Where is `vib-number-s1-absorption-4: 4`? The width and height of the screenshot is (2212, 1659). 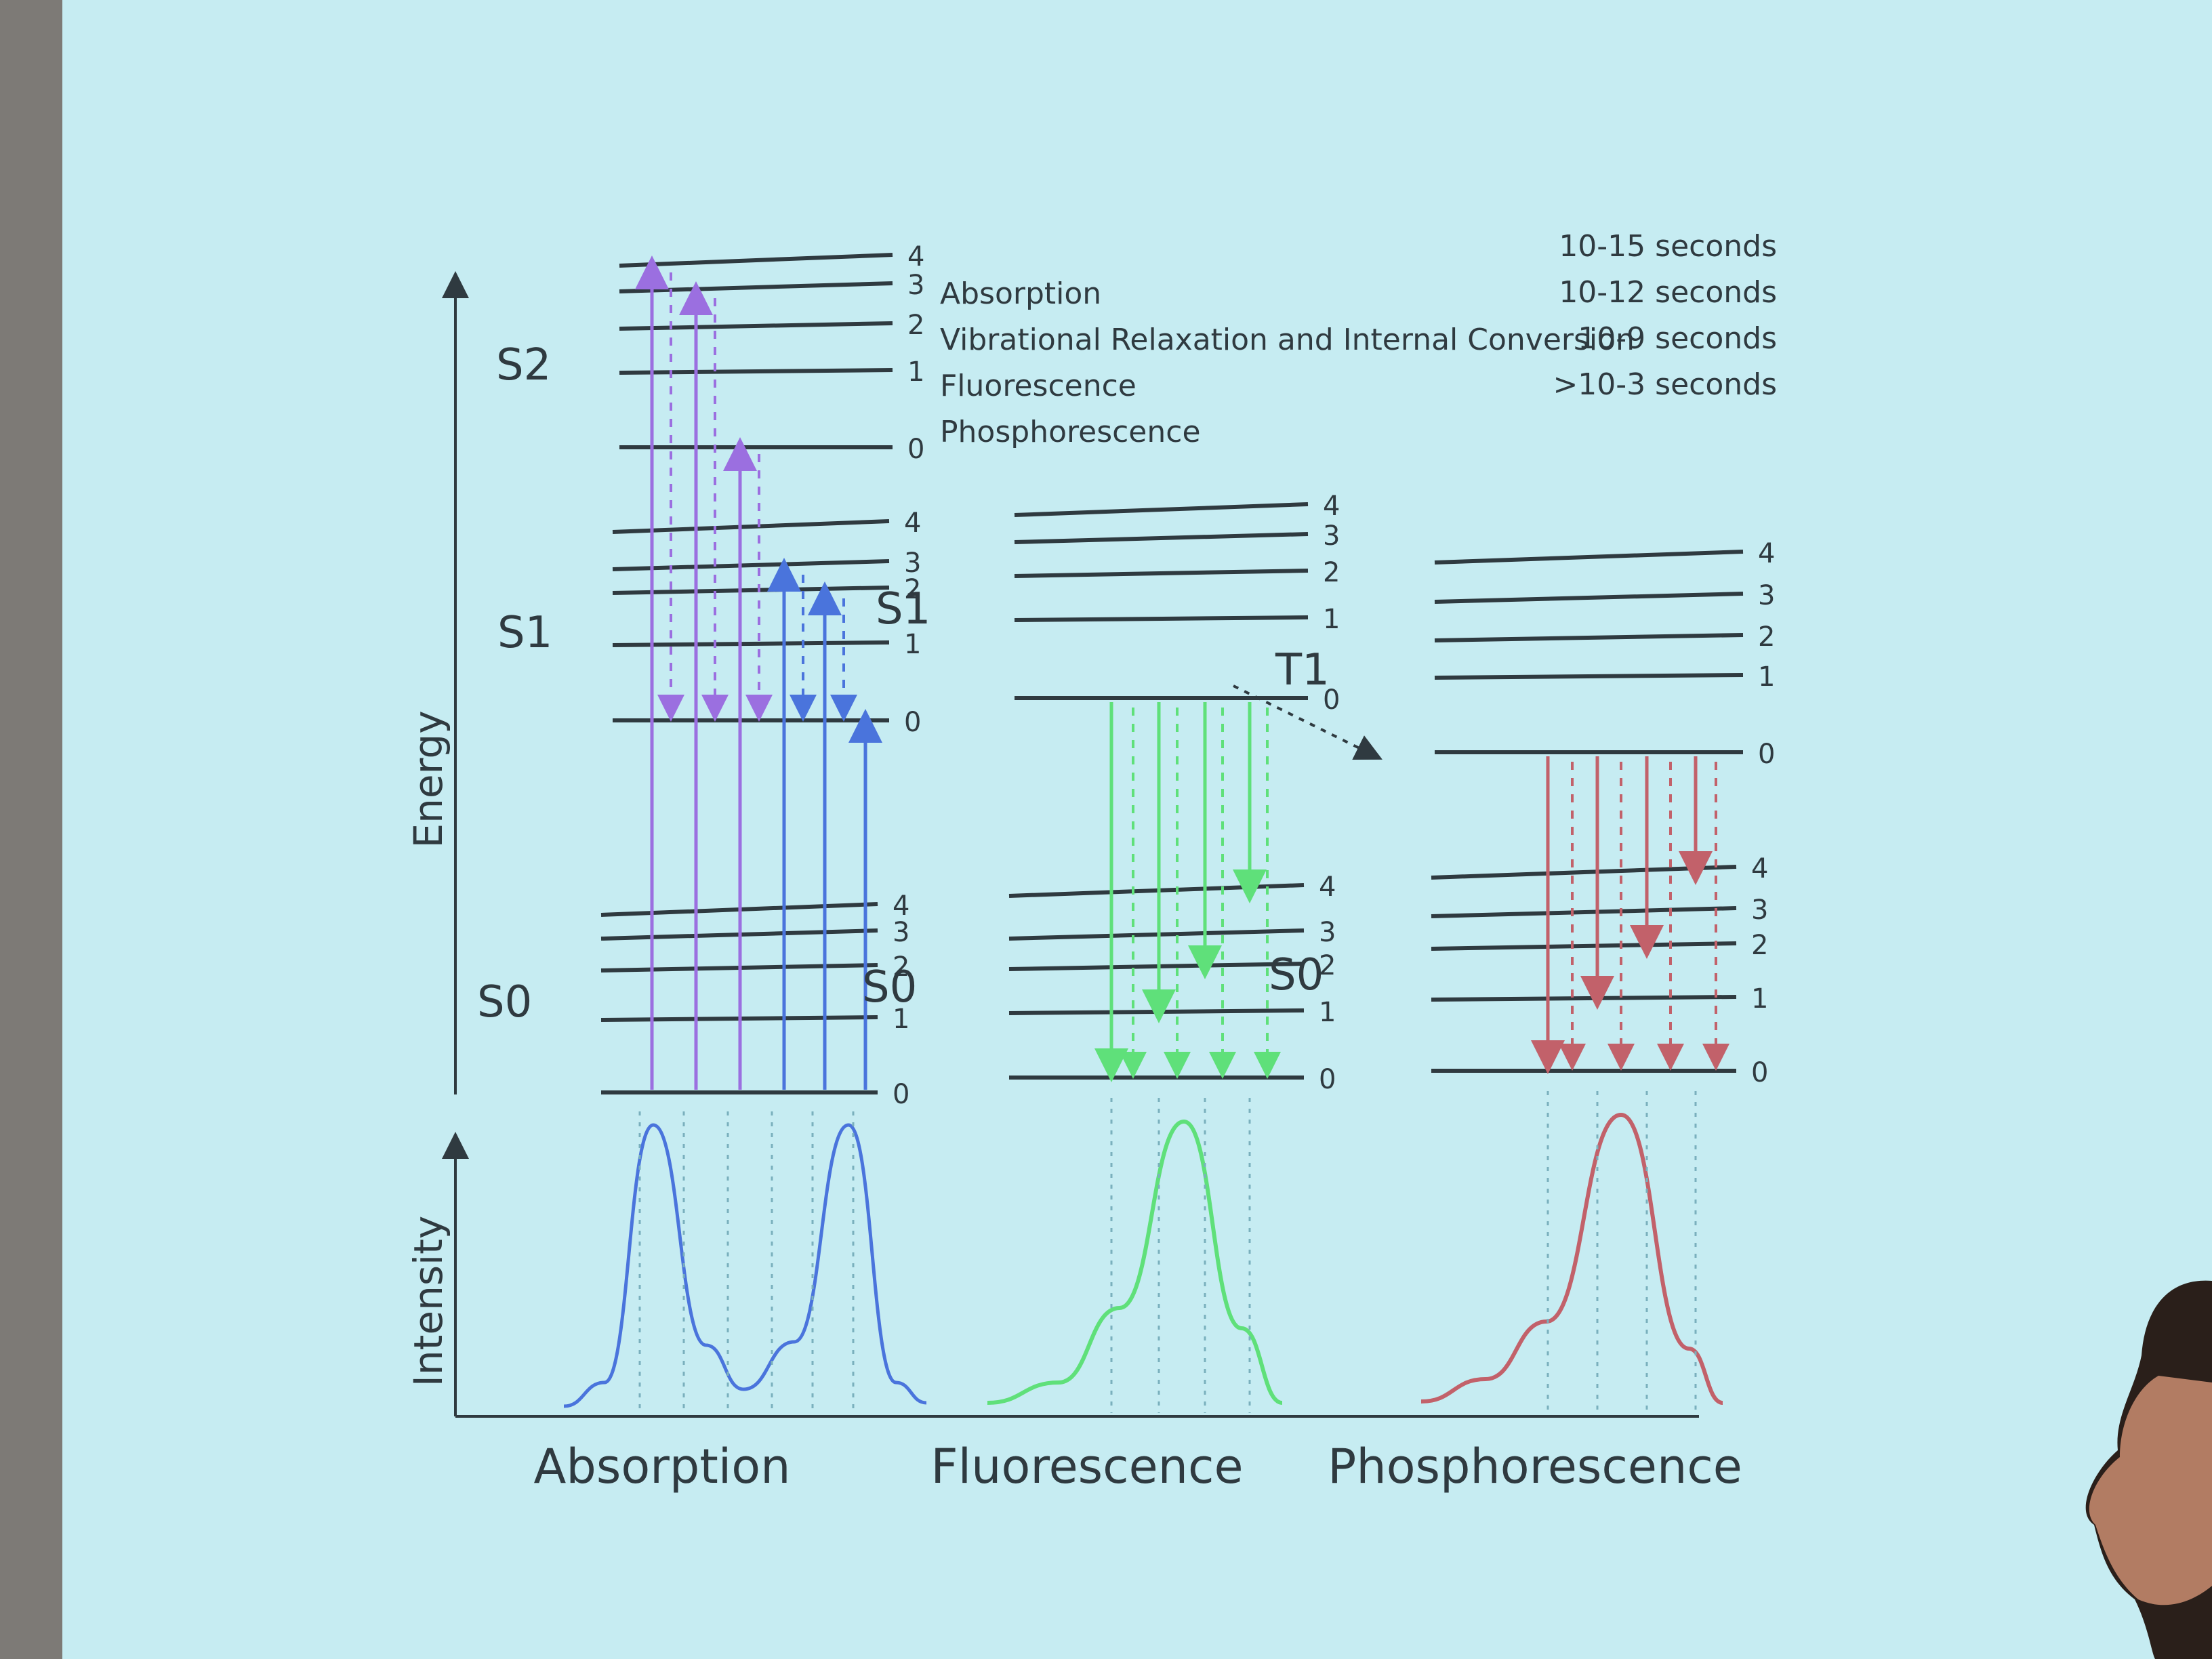 vib-number-s1-absorption-4: 4 is located at coordinates (913, 524).